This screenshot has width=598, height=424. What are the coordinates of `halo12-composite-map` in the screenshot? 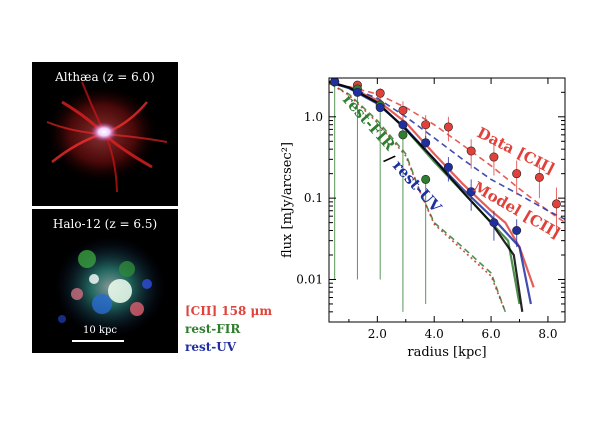 It's located at (110, 287).